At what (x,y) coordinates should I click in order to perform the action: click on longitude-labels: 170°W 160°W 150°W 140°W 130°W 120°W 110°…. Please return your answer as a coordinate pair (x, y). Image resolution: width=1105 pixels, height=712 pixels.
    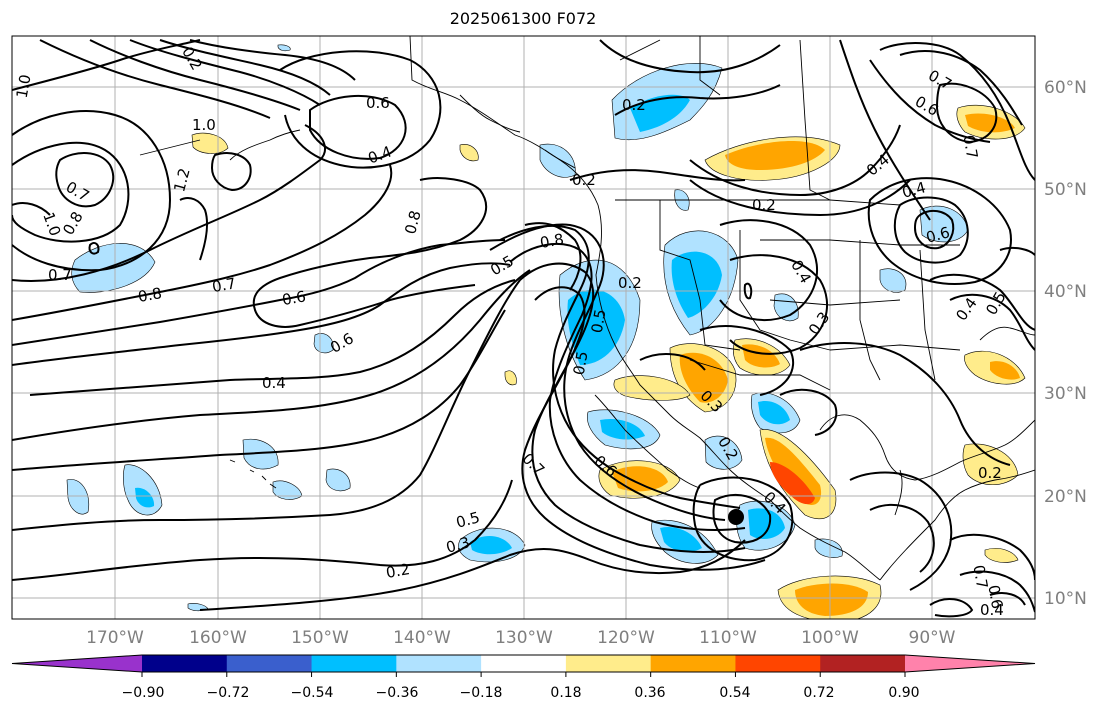
    Looking at the image, I should click on (521, 638).